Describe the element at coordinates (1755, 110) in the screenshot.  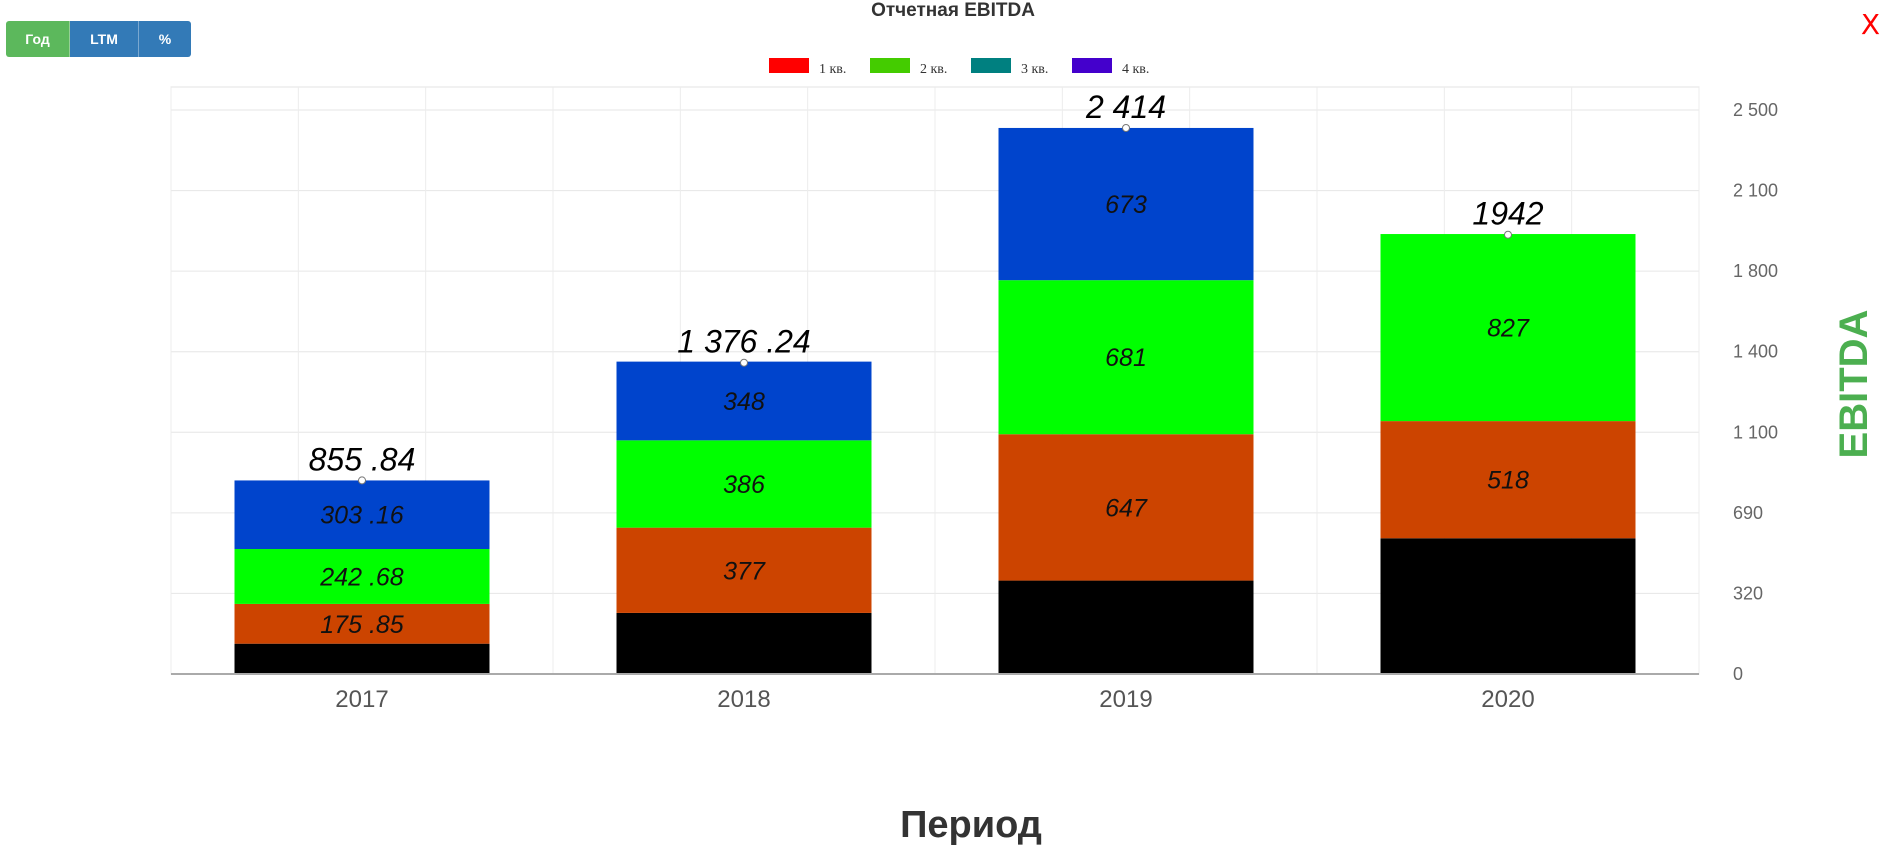
I see `y-tick-label: 2 500` at that location.